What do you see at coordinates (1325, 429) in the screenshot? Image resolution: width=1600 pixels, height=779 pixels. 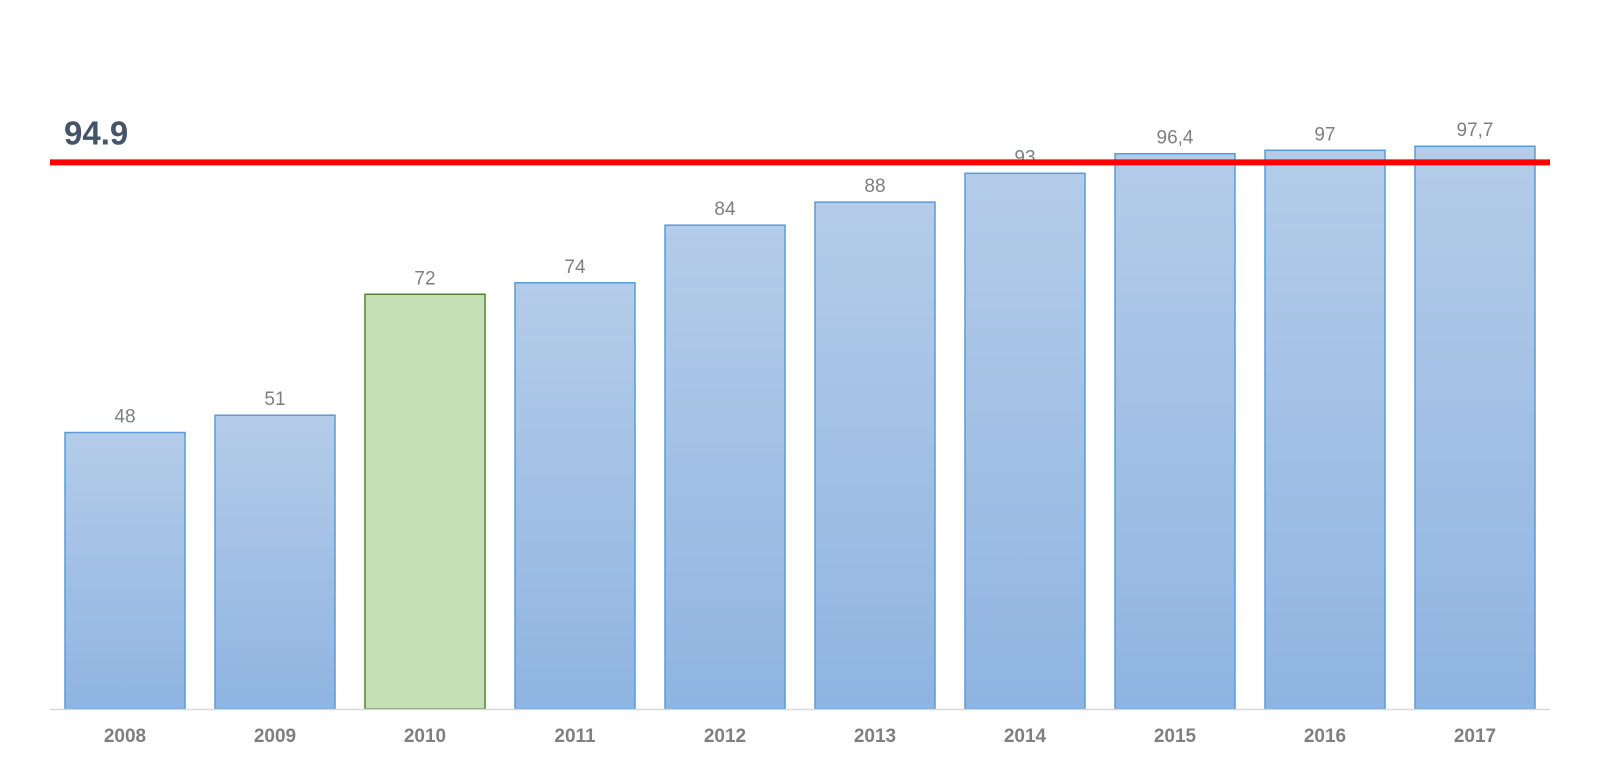 I see `bar-2016` at bounding box center [1325, 429].